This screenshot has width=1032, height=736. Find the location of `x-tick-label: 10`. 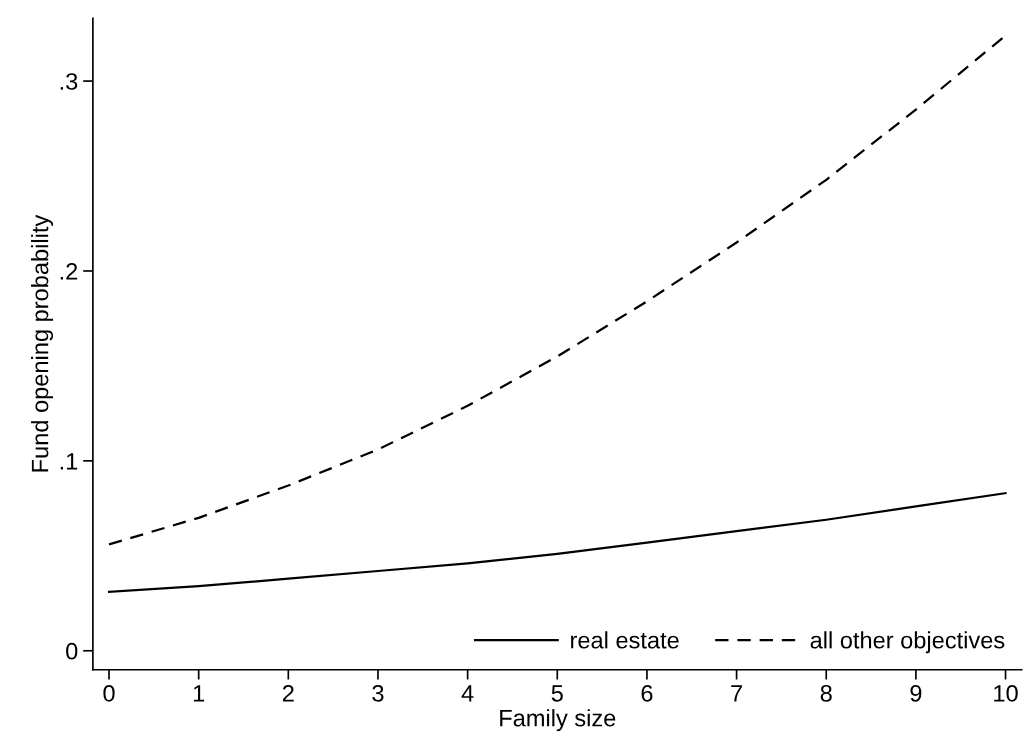

x-tick-label: 10 is located at coordinates (1006, 693).